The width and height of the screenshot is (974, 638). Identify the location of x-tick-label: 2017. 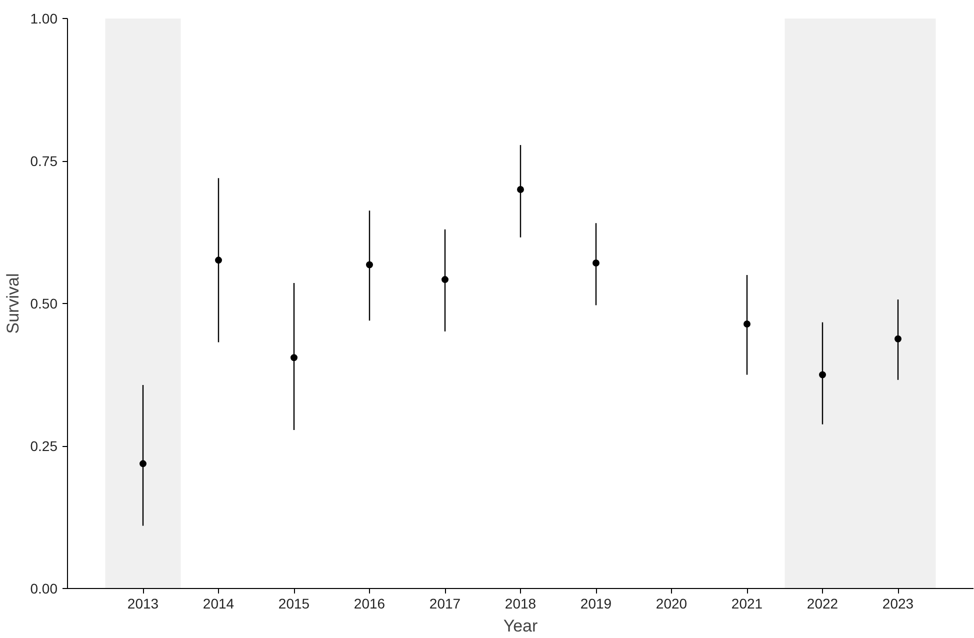
(445, 604).